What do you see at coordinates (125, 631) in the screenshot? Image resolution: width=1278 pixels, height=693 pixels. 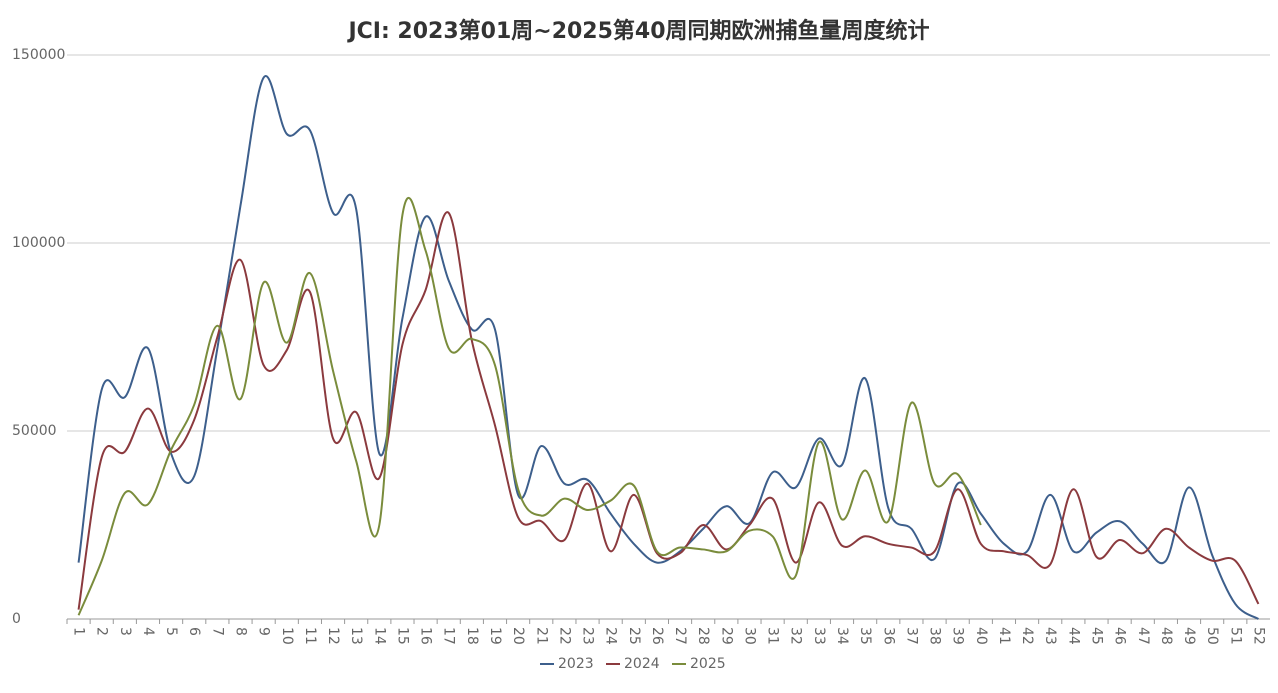 I see `x-tick-label: 3` at bounding box center [125, 631].